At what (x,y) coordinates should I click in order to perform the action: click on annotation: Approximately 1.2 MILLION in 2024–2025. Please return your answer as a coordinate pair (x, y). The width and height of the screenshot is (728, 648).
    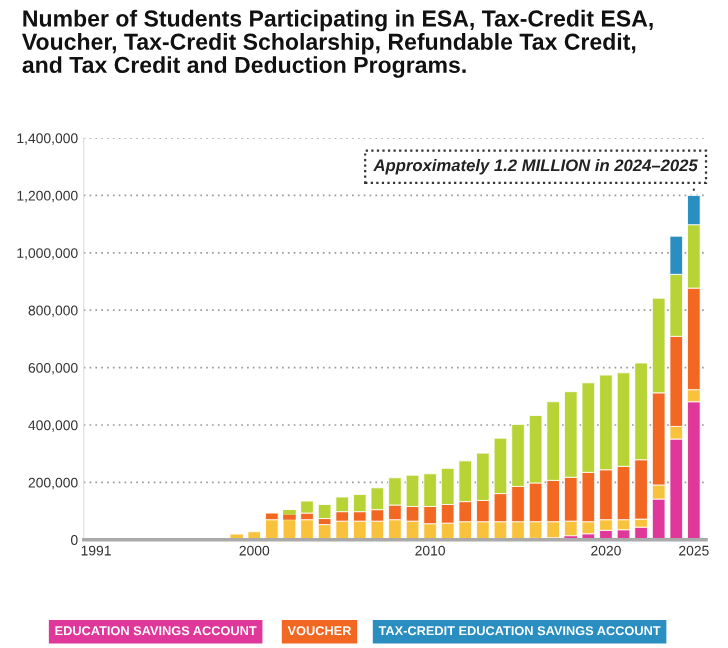
    Looking at the image, I should click on (535, 166).